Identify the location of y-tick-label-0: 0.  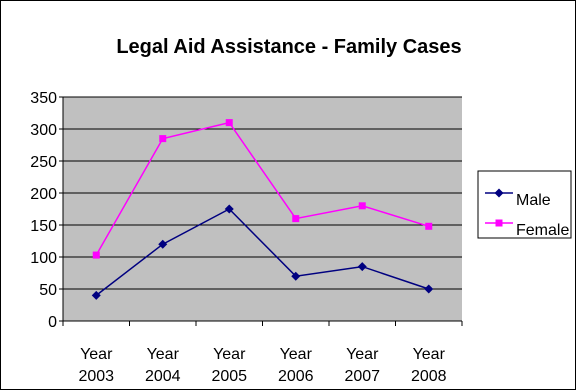
(52, 322).